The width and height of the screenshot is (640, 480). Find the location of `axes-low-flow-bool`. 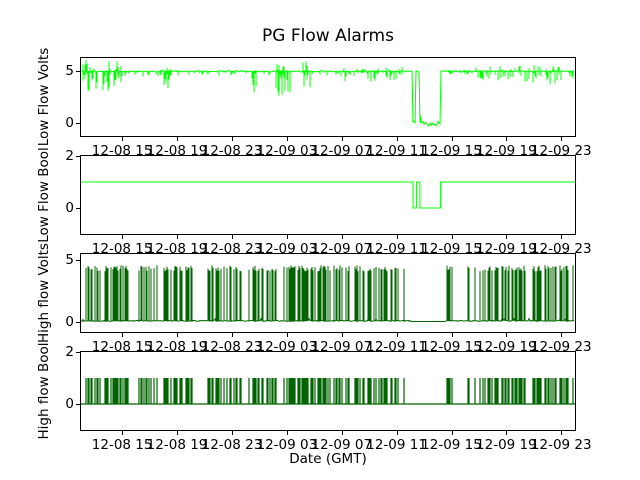

axes-low-flow-bool is located at coordinates (328, 195).